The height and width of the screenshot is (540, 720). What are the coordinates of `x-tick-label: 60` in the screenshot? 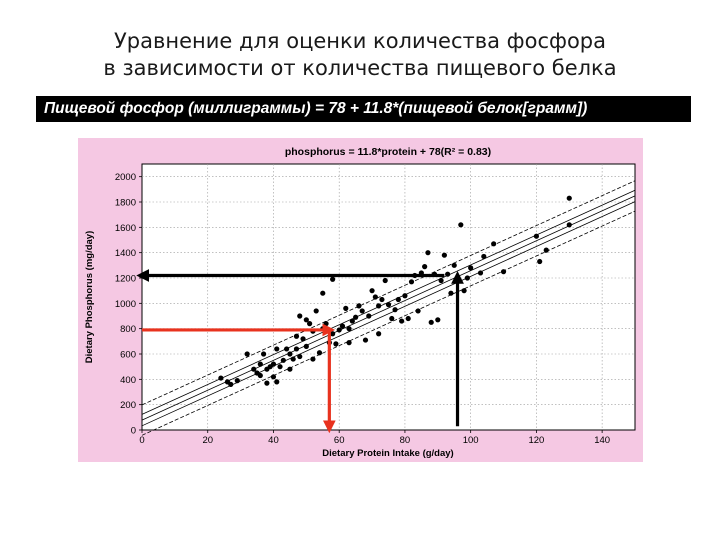 It's located at (339, 440).